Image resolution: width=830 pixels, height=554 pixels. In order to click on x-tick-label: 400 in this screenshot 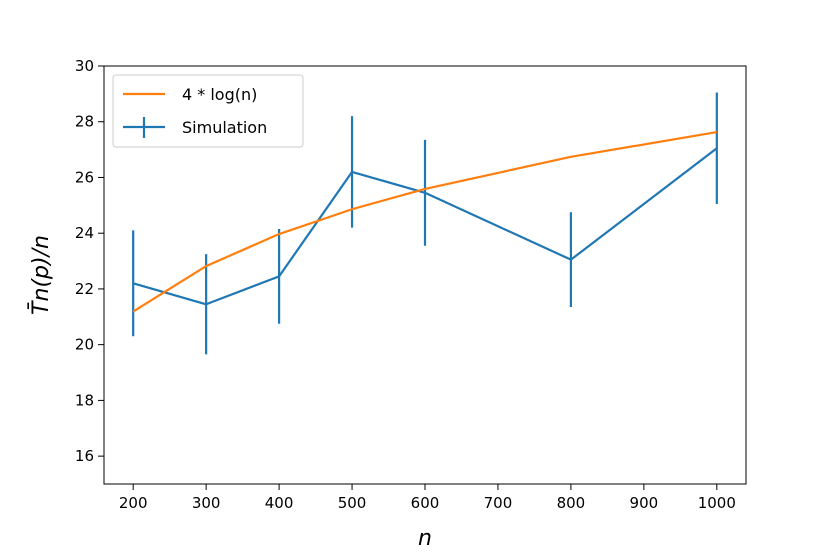, I will do `click(279, 503)`.